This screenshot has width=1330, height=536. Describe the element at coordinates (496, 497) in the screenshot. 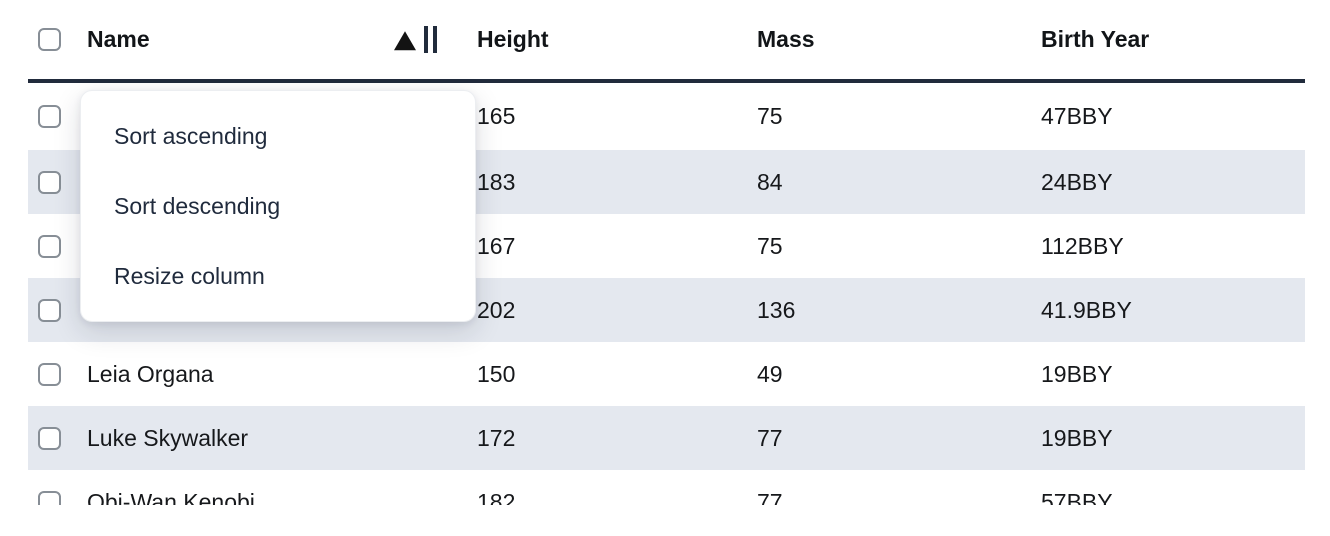

I see `cell-height: 182` at that location.